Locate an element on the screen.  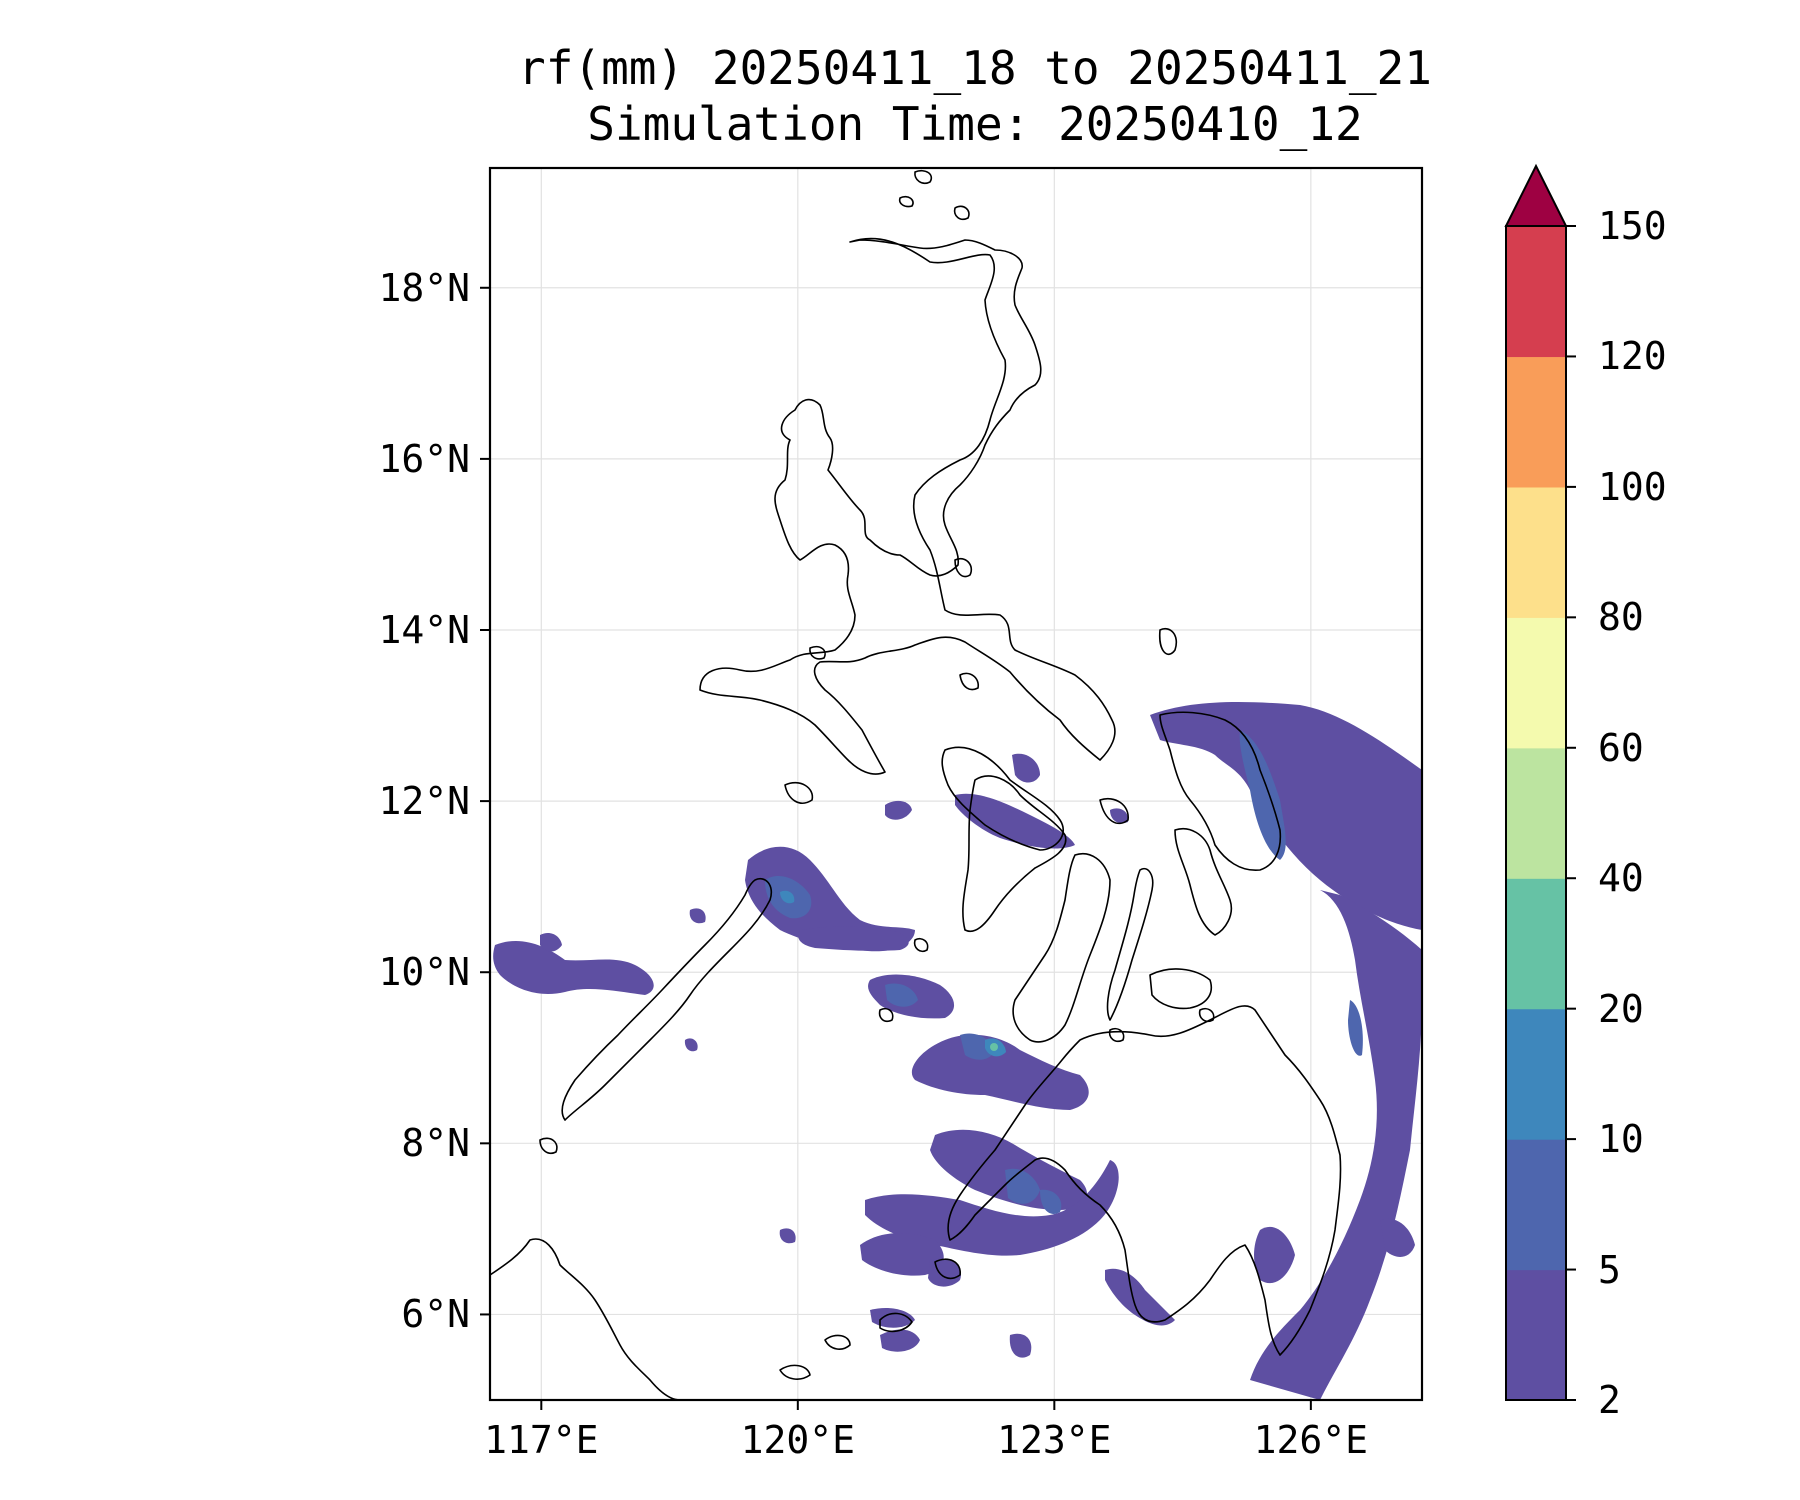
rain-patch-burias is located at coordinates (1026, 768).